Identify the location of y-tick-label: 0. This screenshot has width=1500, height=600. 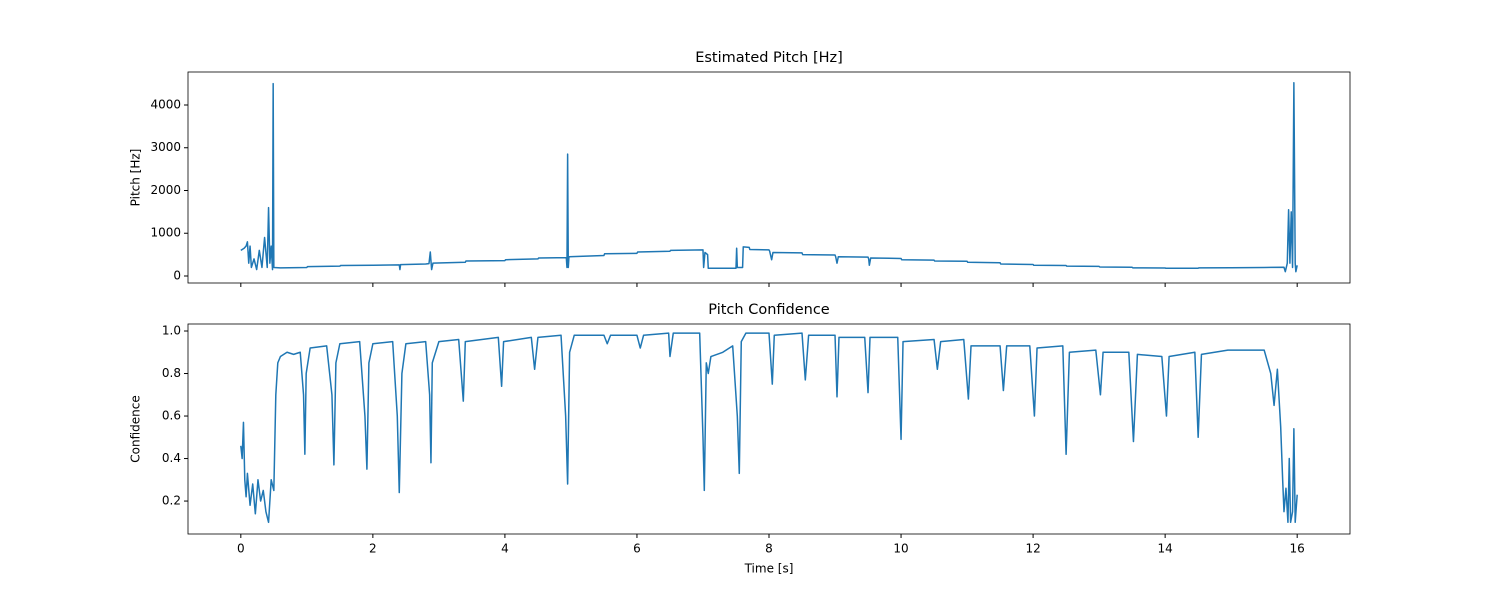
(177, 275).